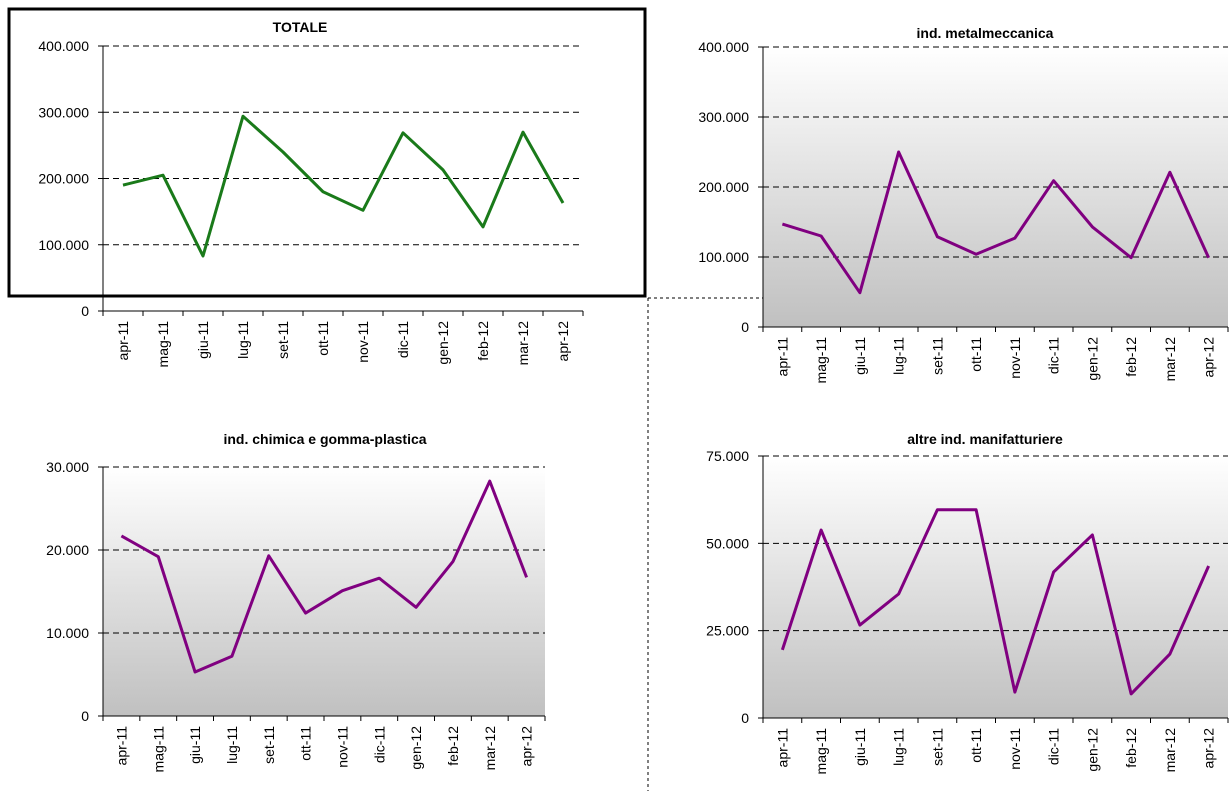 The width and height of the screenshot is (1230, 791). Describe the element at coordinates (67, 550) in the screenshot. I see `y-tick-label: 20.000` at that location.